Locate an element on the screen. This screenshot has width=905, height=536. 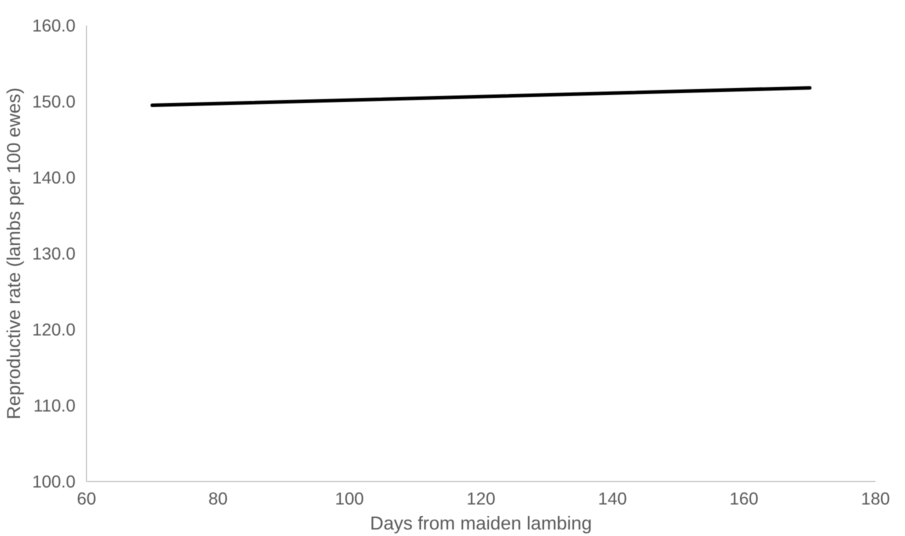
y-tick-label: 150.0 is located at coordinates (54, 102).